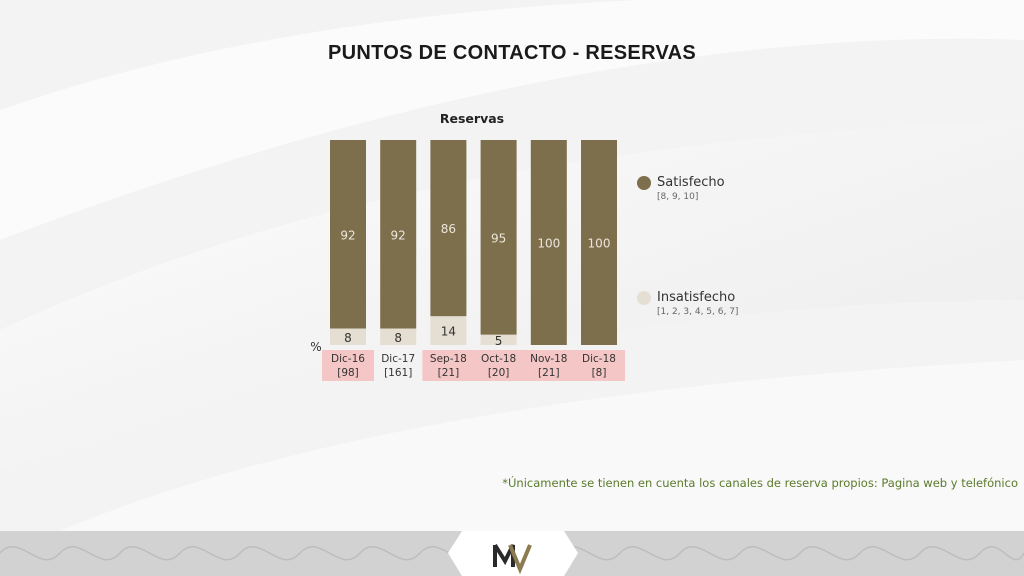  What do you see at coordinates (499, 373) in the screenshot?
I see `sample-size-label: [20]` at bounding box center [499, 373].